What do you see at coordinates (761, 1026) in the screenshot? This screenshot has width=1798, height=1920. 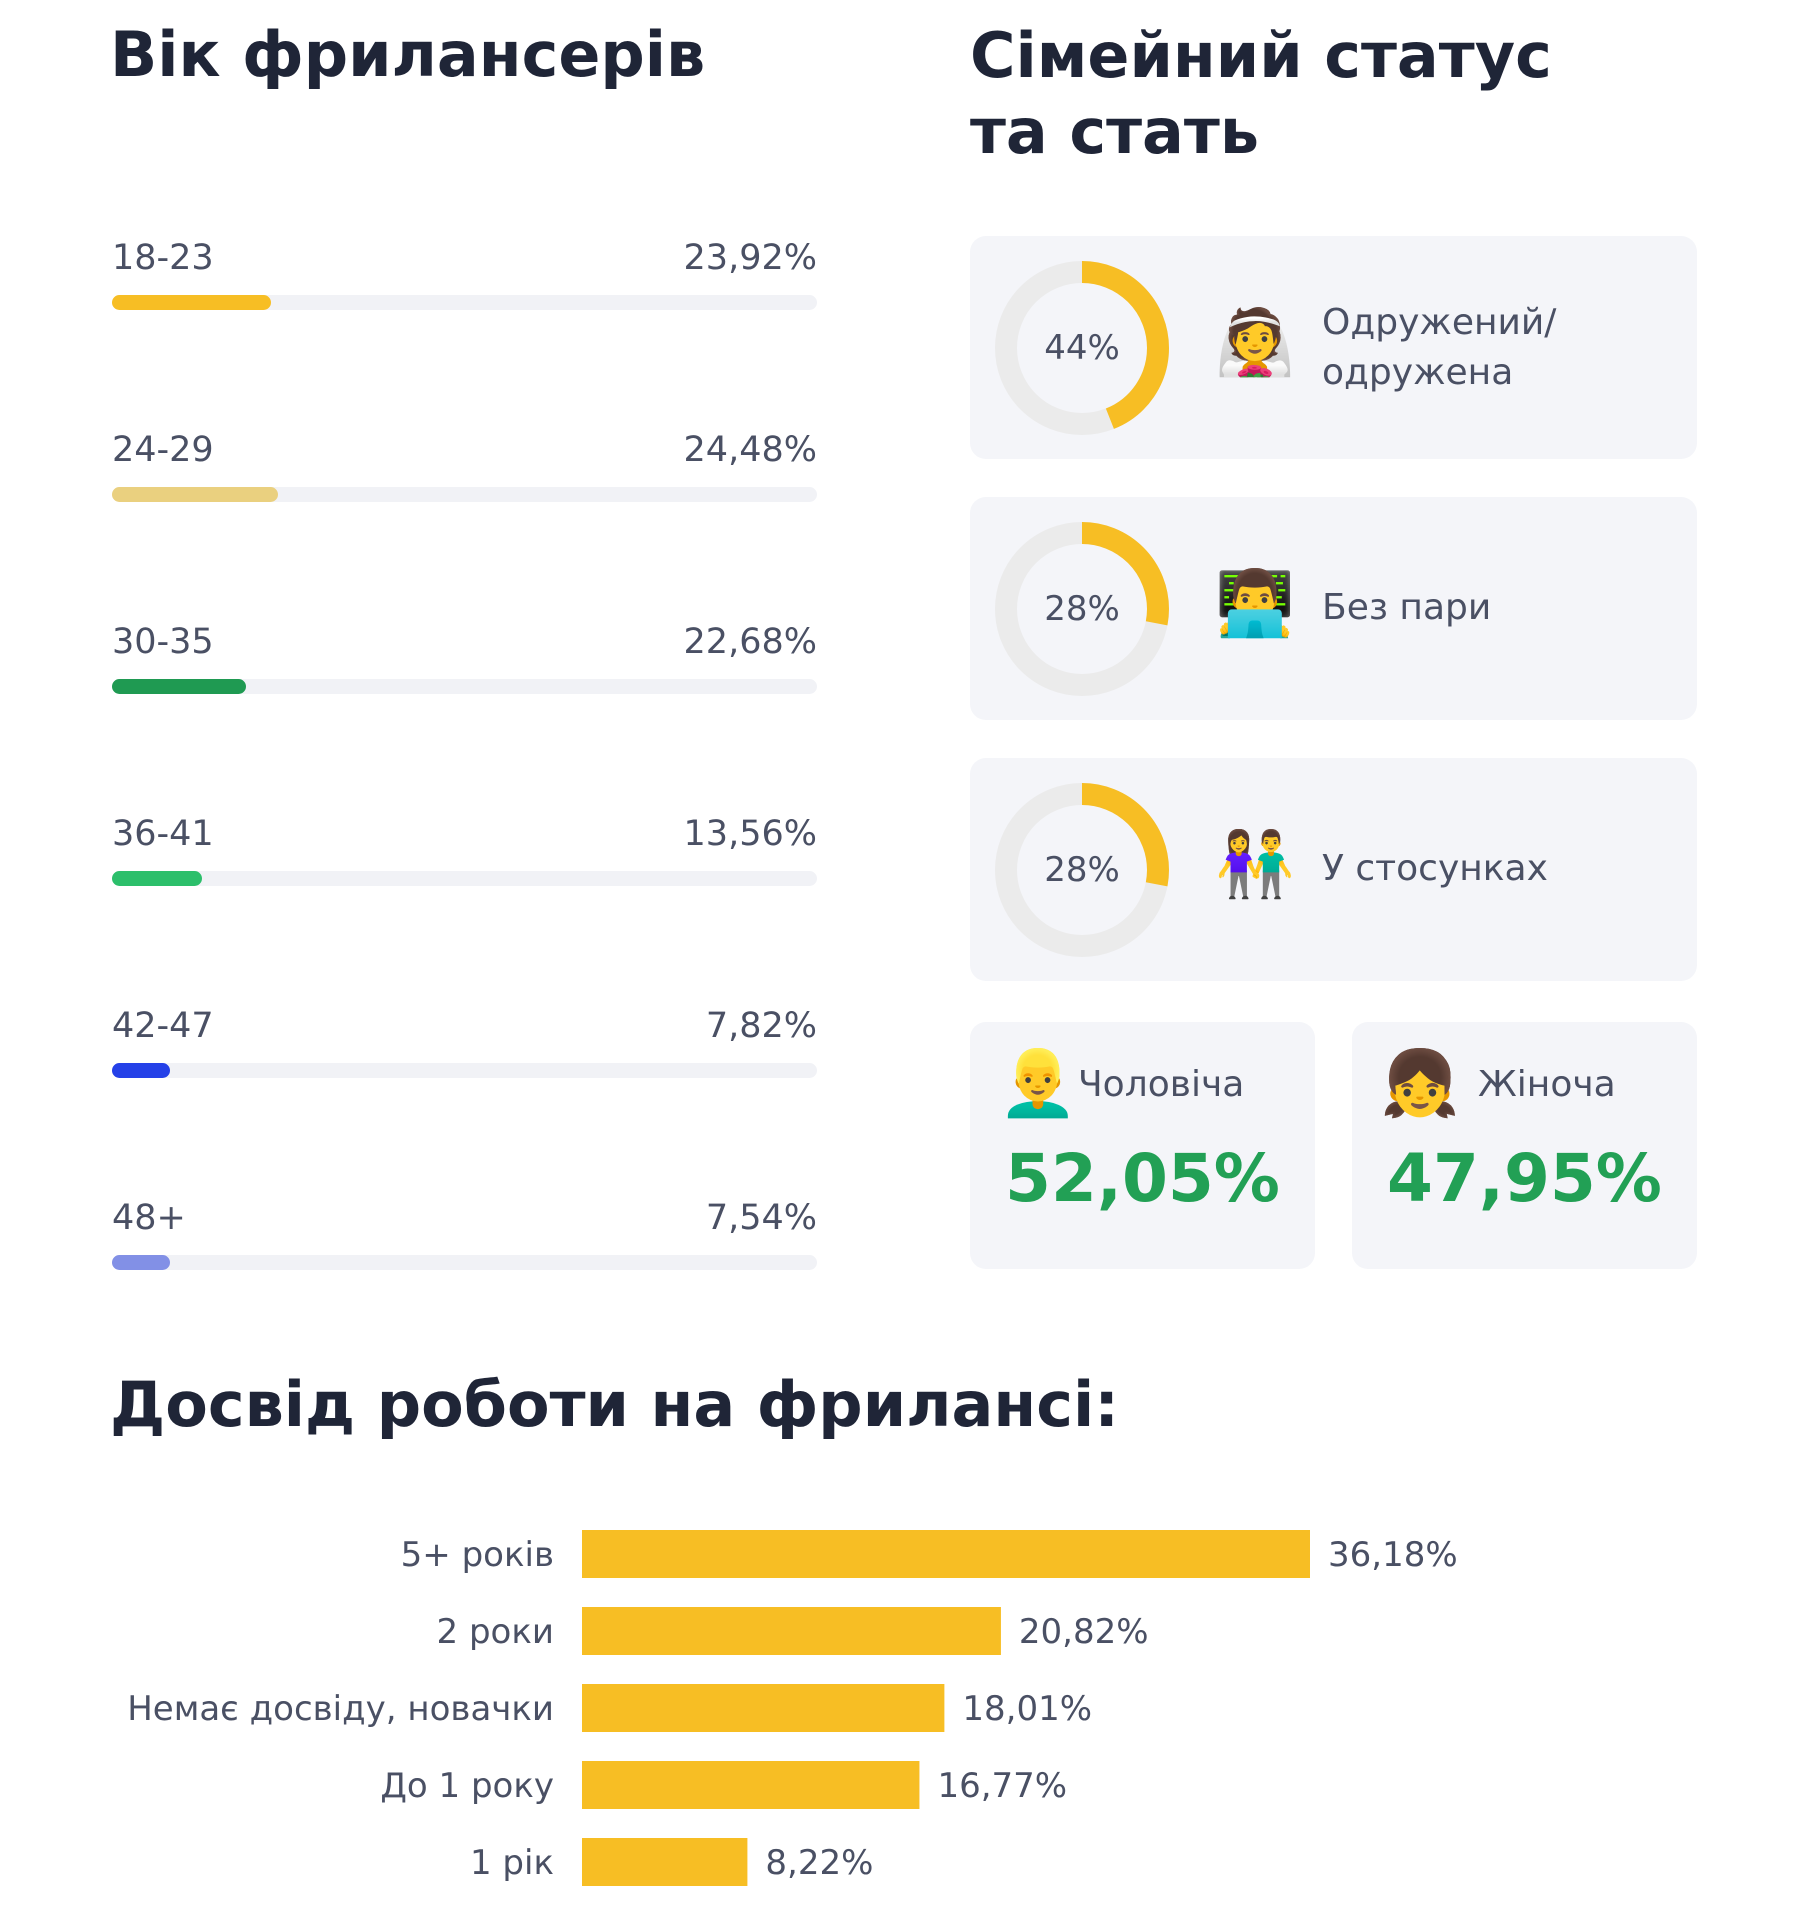 I see `age-percent: 7,82%` at bounding box center [761, 1026].